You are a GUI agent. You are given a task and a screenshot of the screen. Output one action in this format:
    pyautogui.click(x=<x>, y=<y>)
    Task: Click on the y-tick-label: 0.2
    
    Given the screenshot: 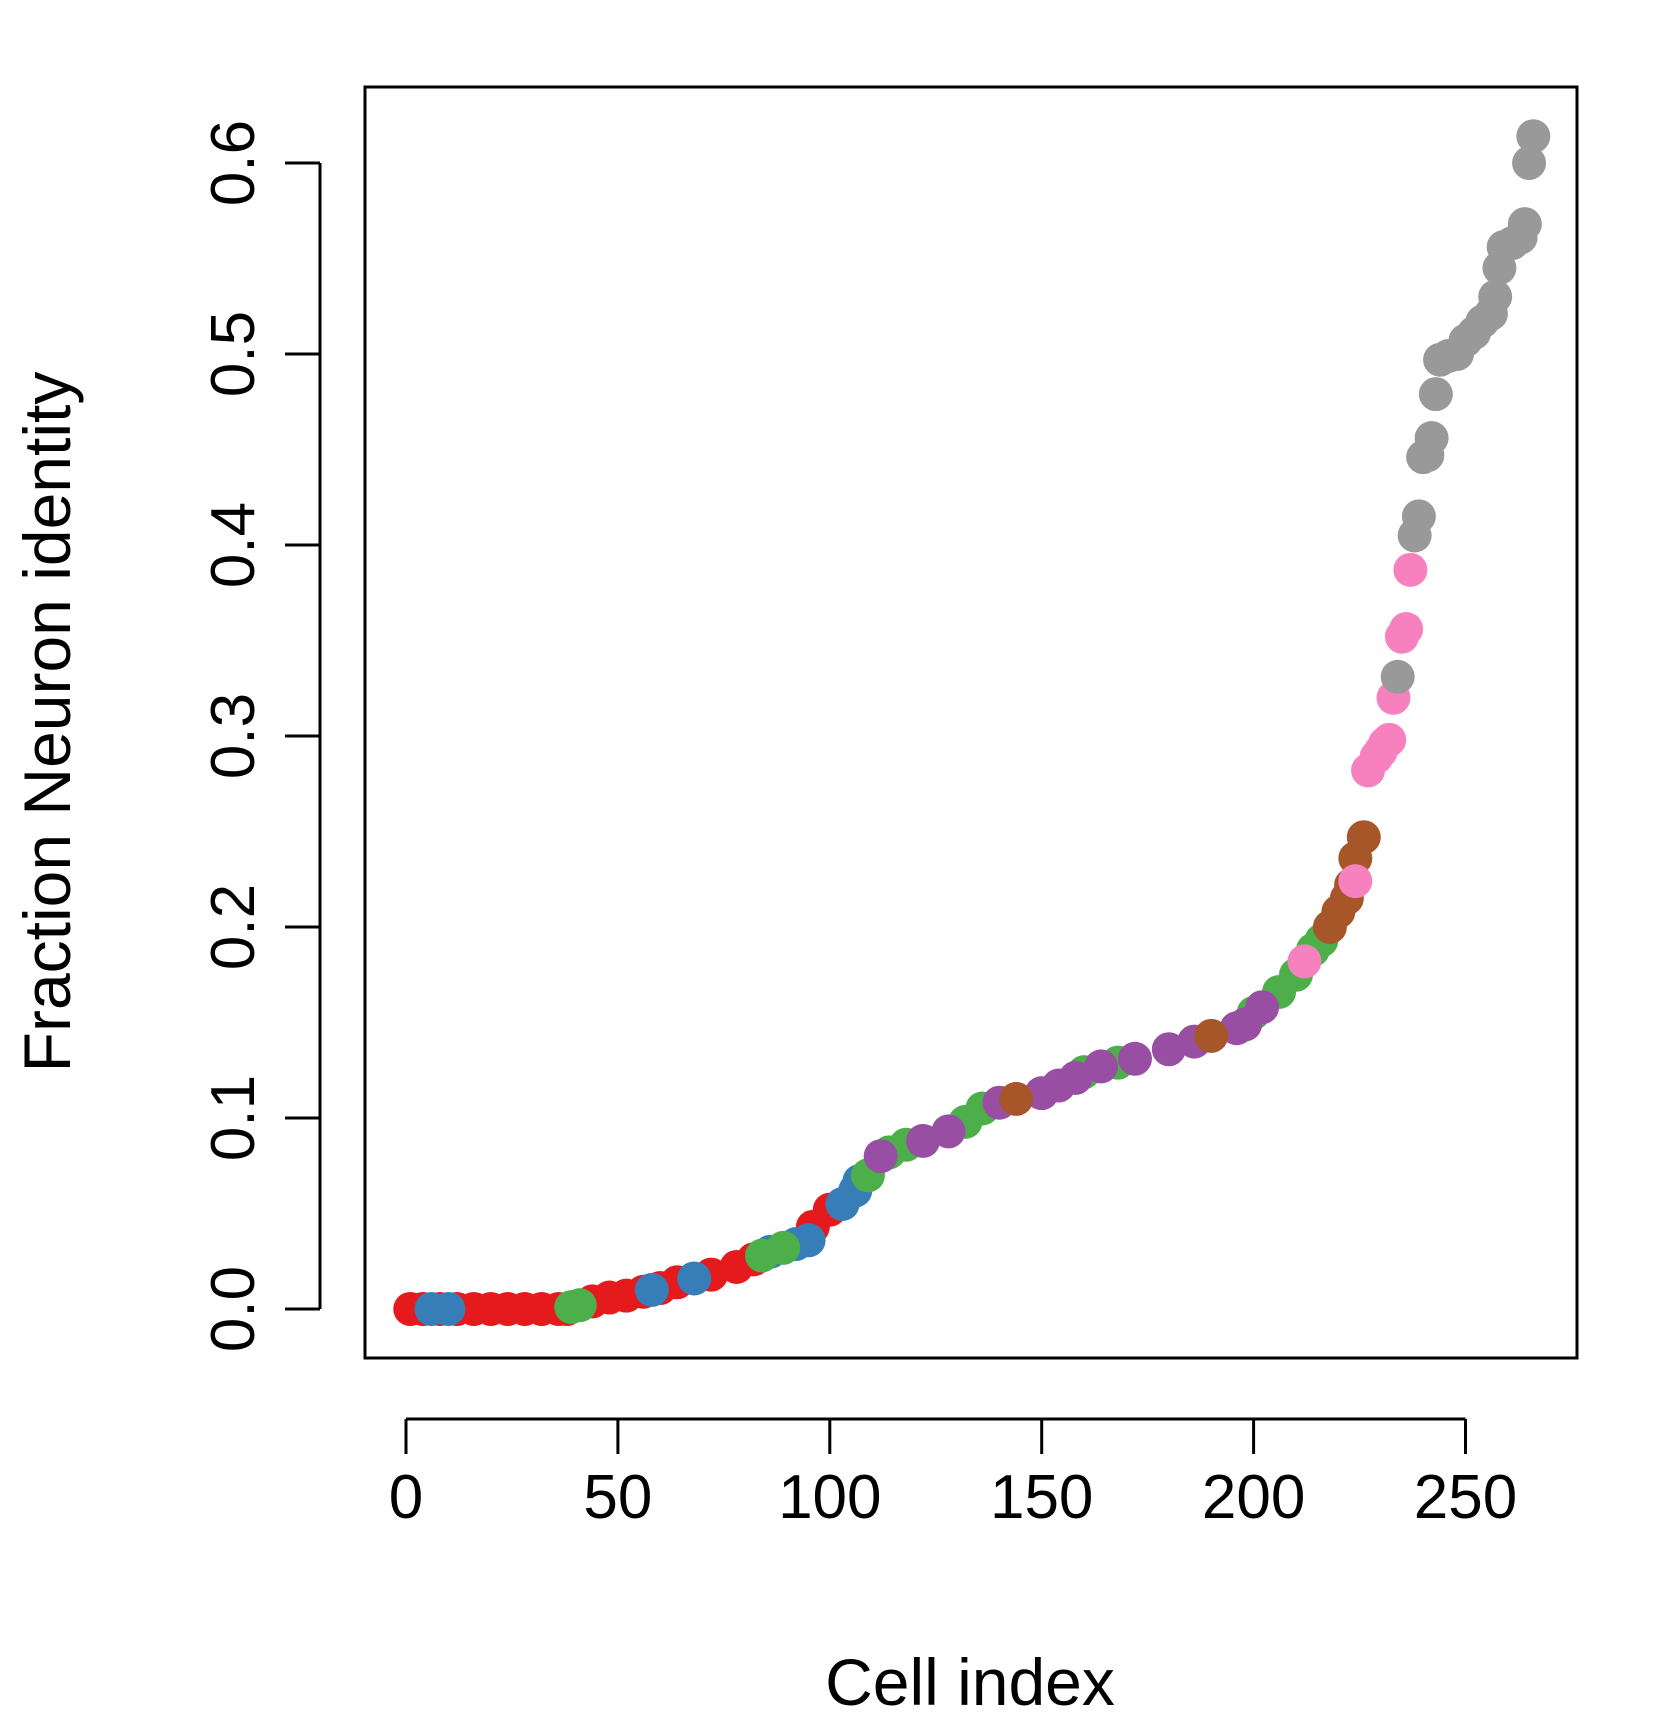 What is the action you would take?
    pyautogui.click(x=233, y=927)
    